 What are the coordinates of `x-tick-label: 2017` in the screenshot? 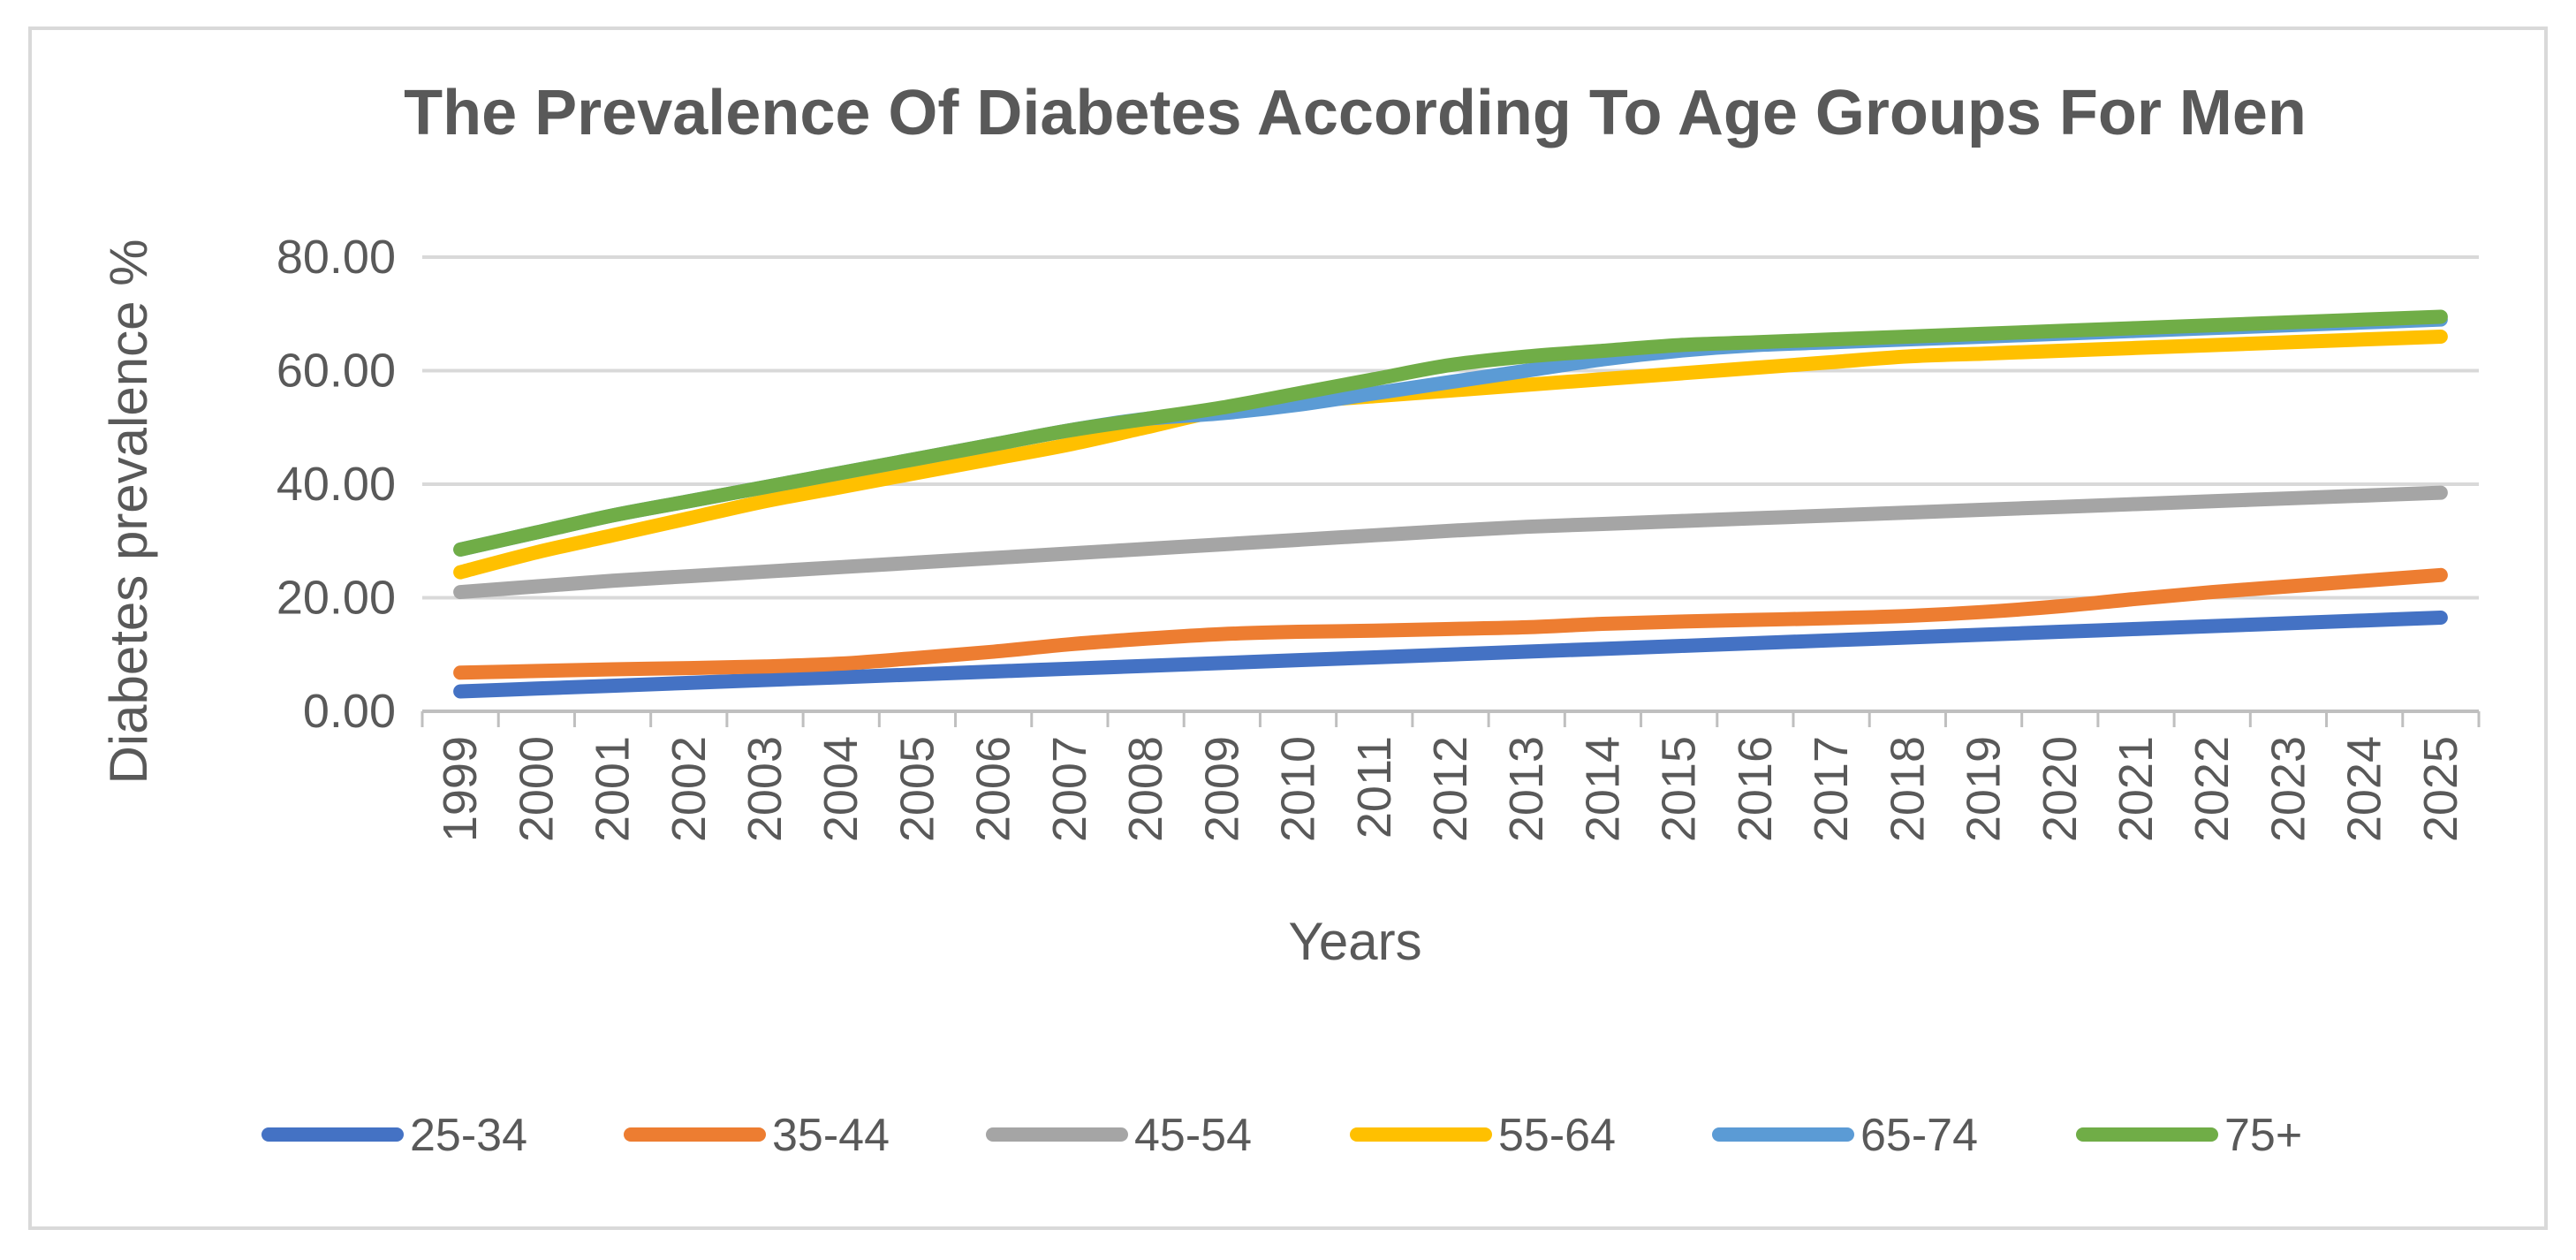 It's located at (1832, 789).